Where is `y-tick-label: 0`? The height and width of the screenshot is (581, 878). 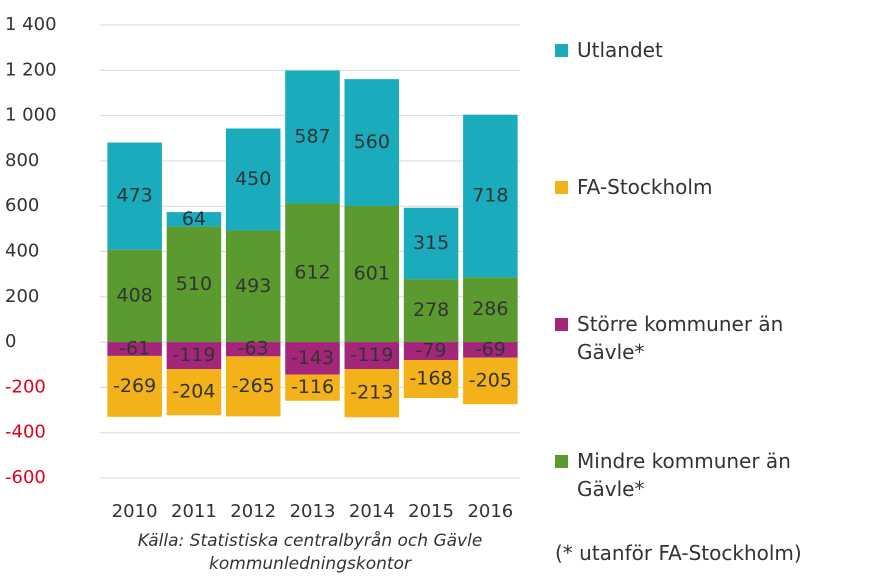 y-tick-label: 0 is located at coordinates (10, 341).